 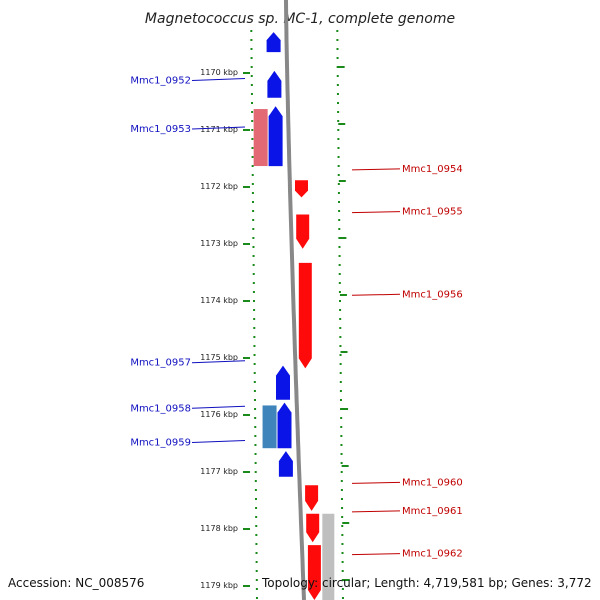 I want to click on accession-text: Accession: NC_008576, so click(x=76, y=583).